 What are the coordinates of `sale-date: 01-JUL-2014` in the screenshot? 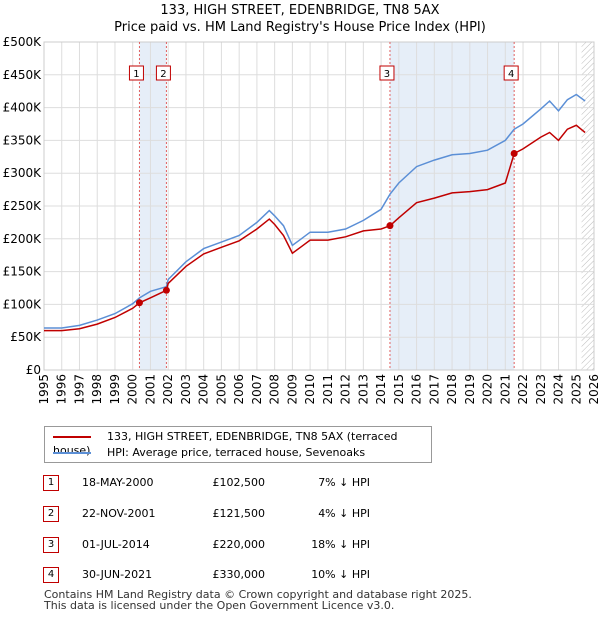 It's located at (116, 544).